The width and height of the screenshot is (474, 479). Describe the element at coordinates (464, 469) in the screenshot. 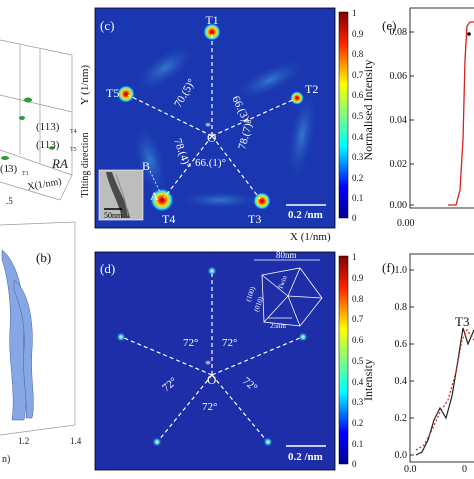

I see `xtick-f-1: 0` at that location.